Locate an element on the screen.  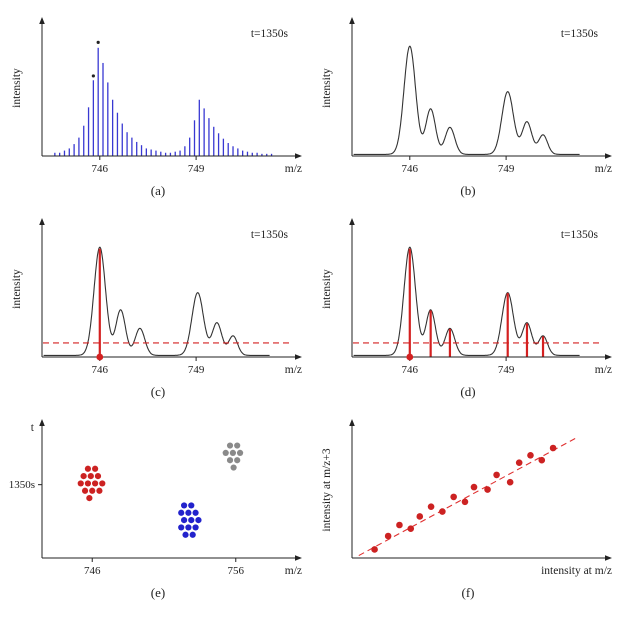
panel-f-chart: intensity at m/z intensity at m/z+3 is located at coordinates (466, 498).